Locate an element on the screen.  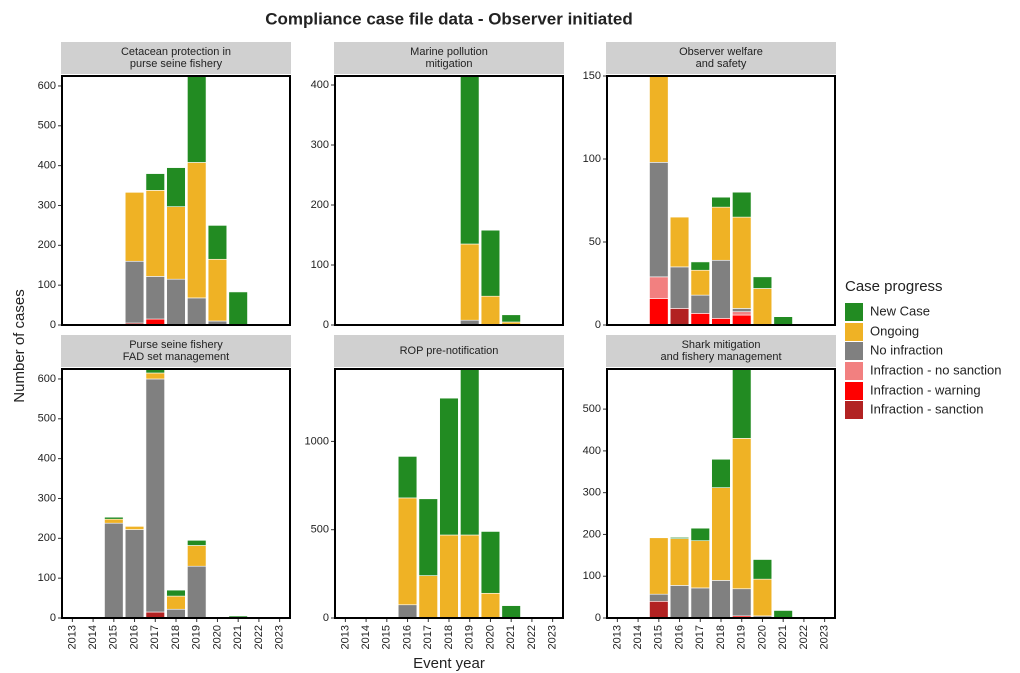
x-tick-label: 2015 is located at coordinates (114, 637).